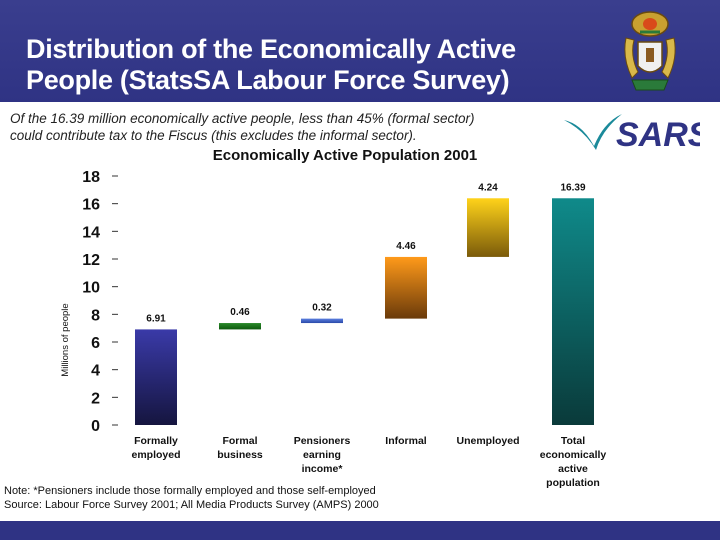 This screenshot has width=720, height=540. Describe the element at coordinates (156, 441) in the screenshot. I see `category-label-line: Formally` at that location.